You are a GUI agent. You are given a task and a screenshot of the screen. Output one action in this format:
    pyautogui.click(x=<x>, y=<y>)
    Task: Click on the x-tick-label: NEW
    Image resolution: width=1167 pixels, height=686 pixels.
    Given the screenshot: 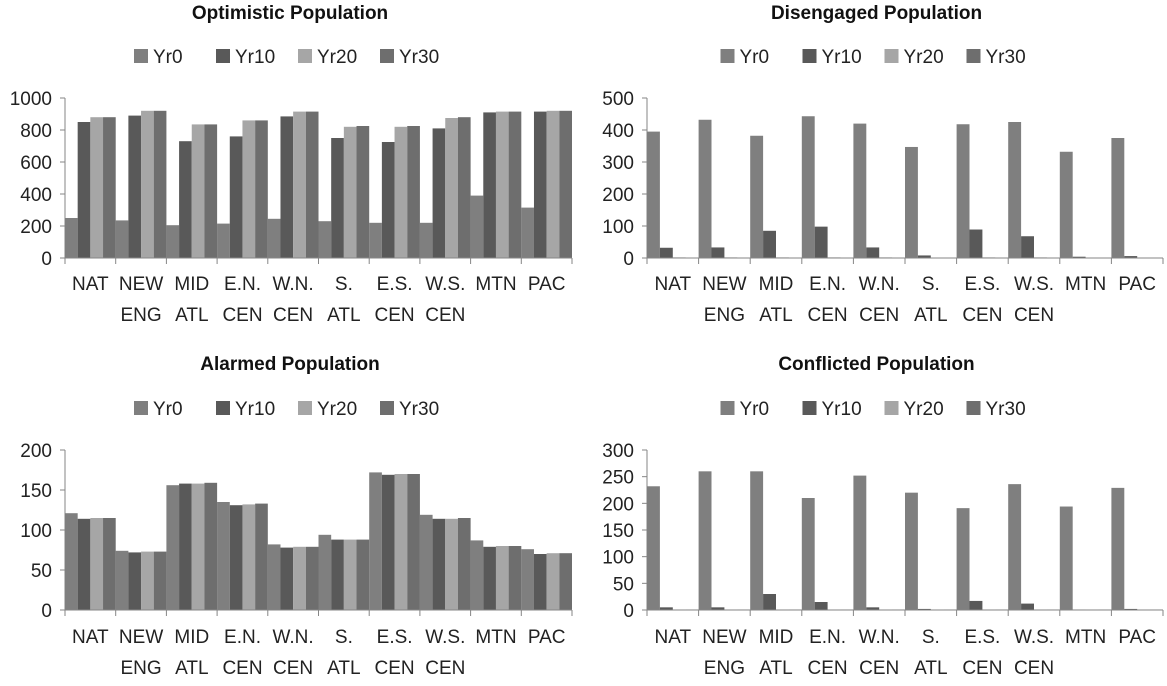 What is the action you would take?
    pyautogui.click(x=724, y=284)
    